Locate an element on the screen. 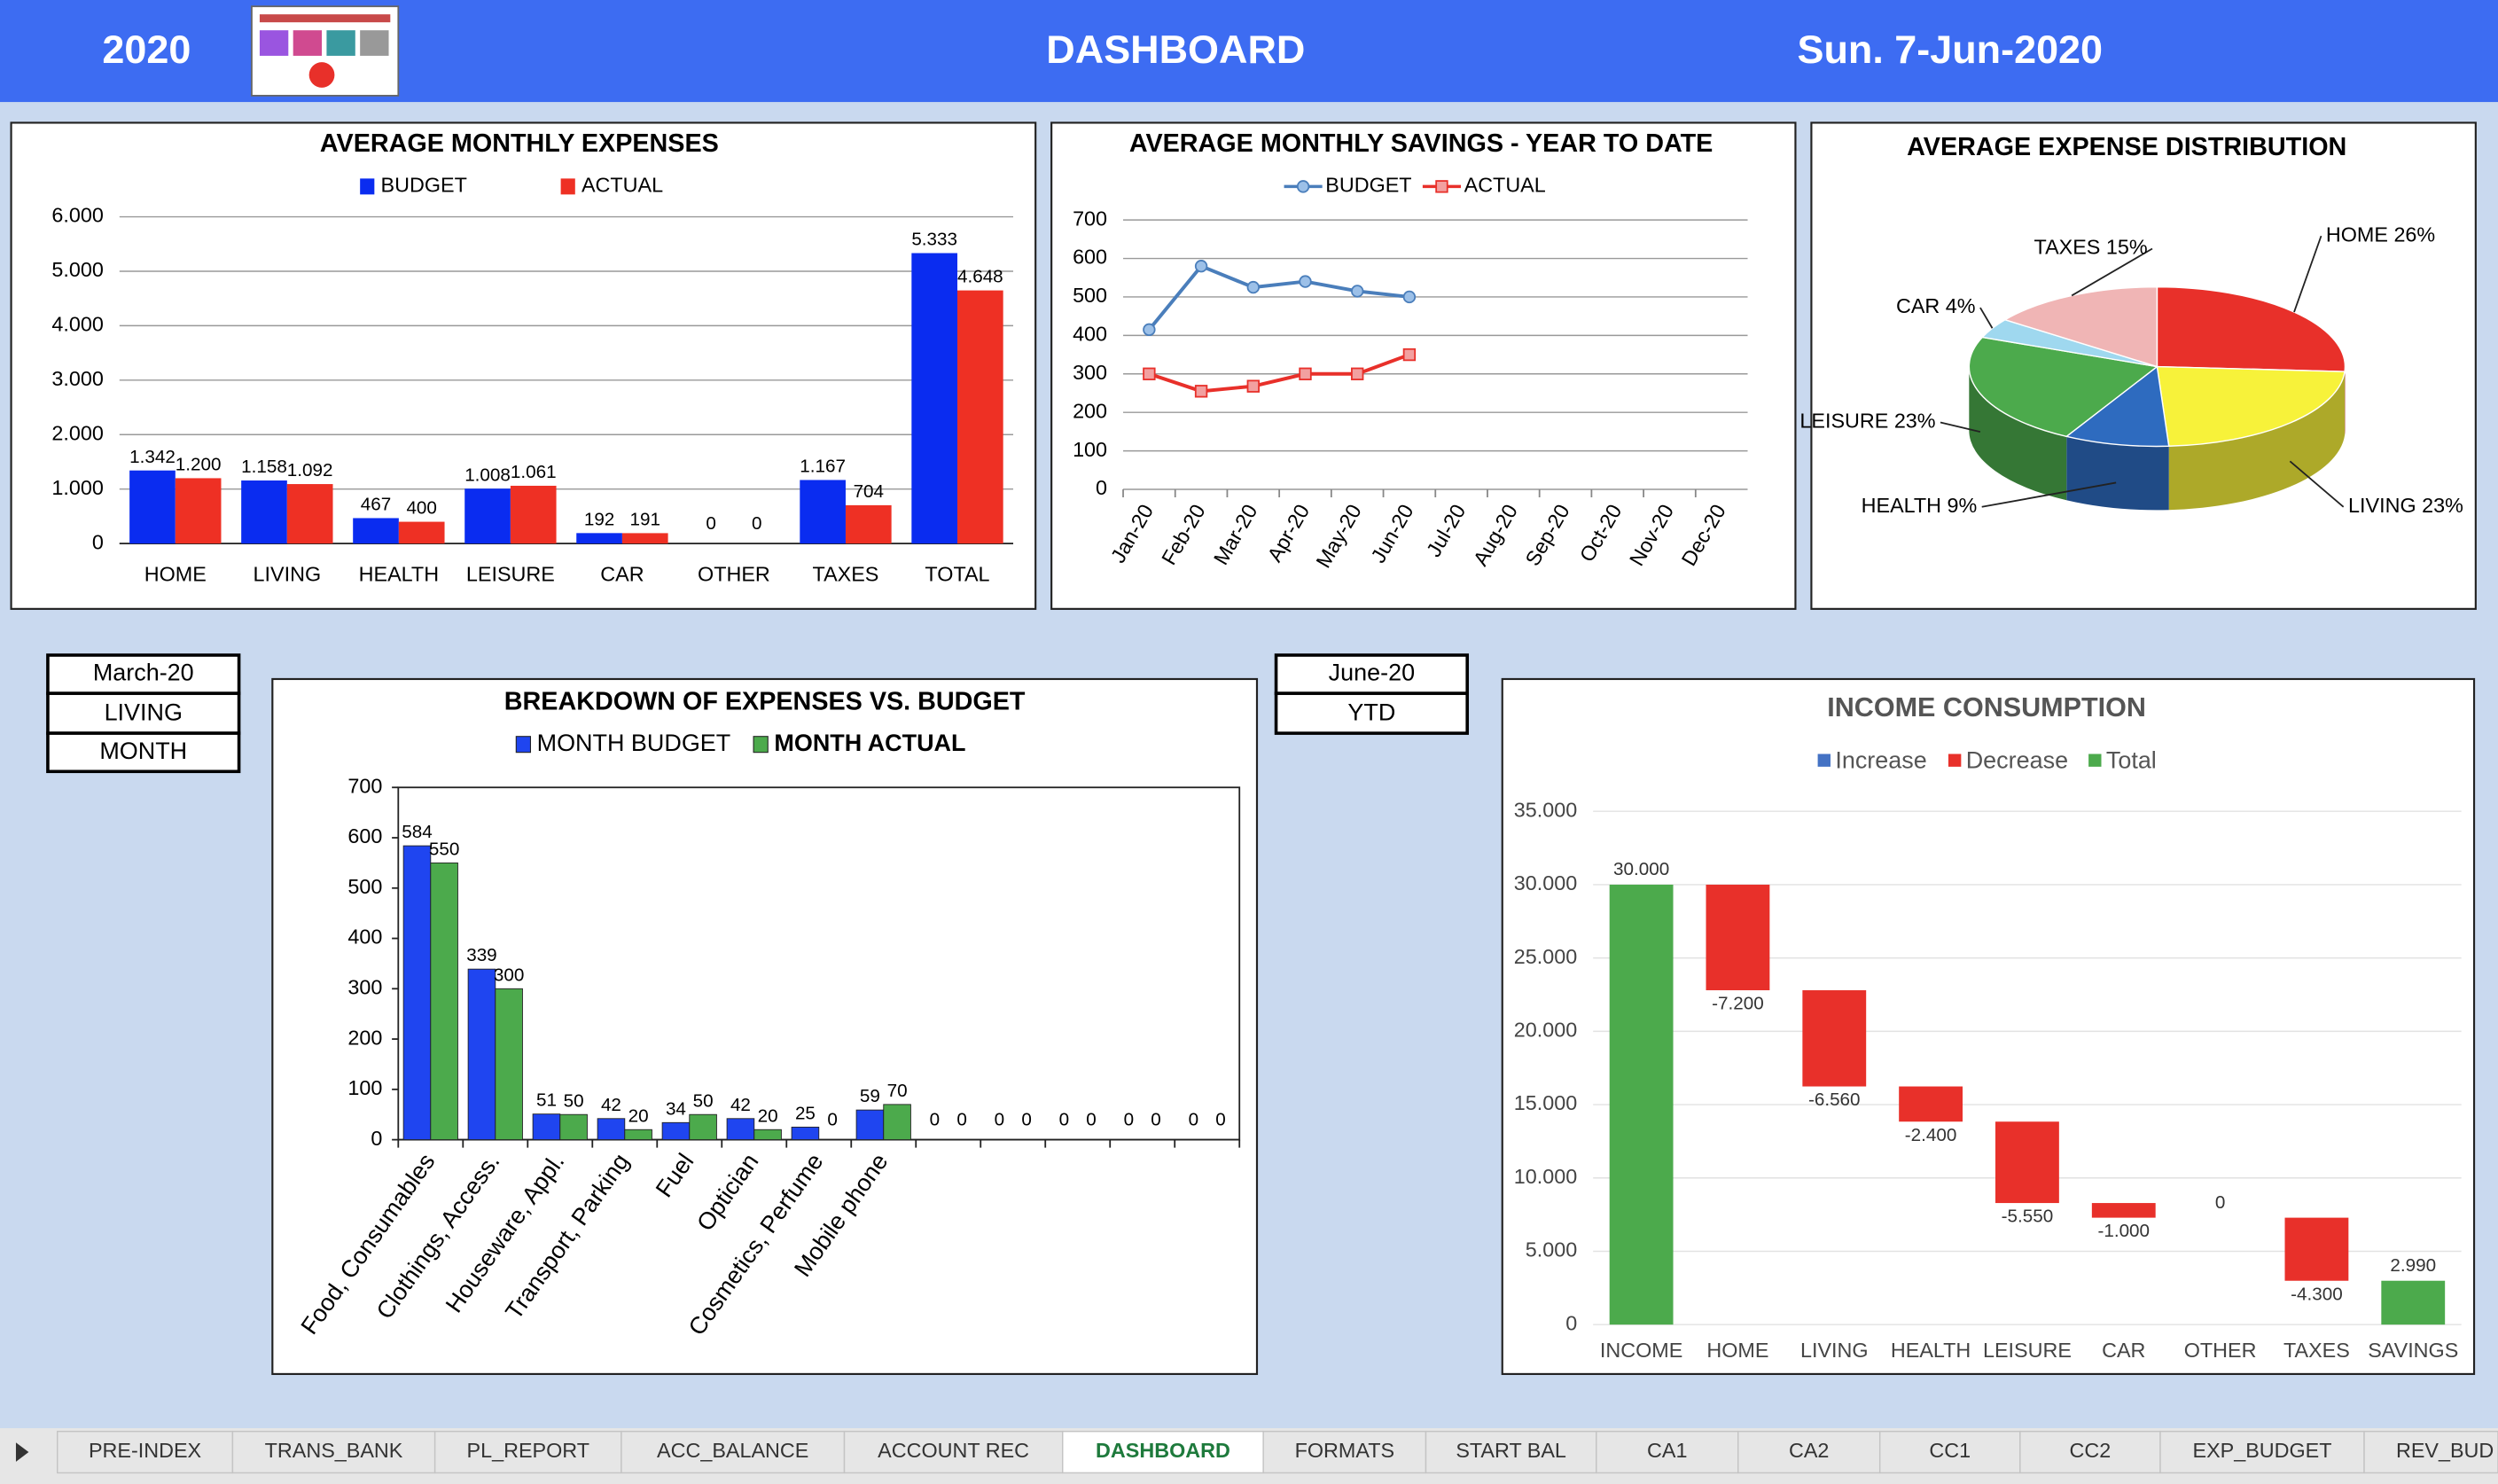  leader-line is located at coordinates (2317, 484).